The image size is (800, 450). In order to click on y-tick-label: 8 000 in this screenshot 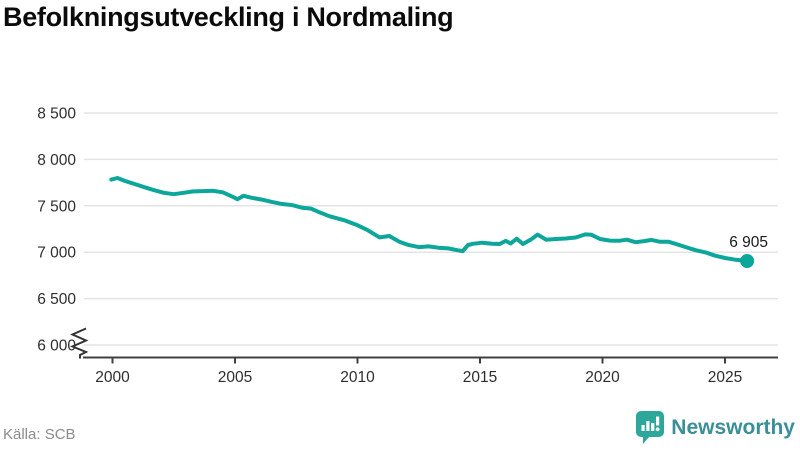, I will do `click(56, 160)`.